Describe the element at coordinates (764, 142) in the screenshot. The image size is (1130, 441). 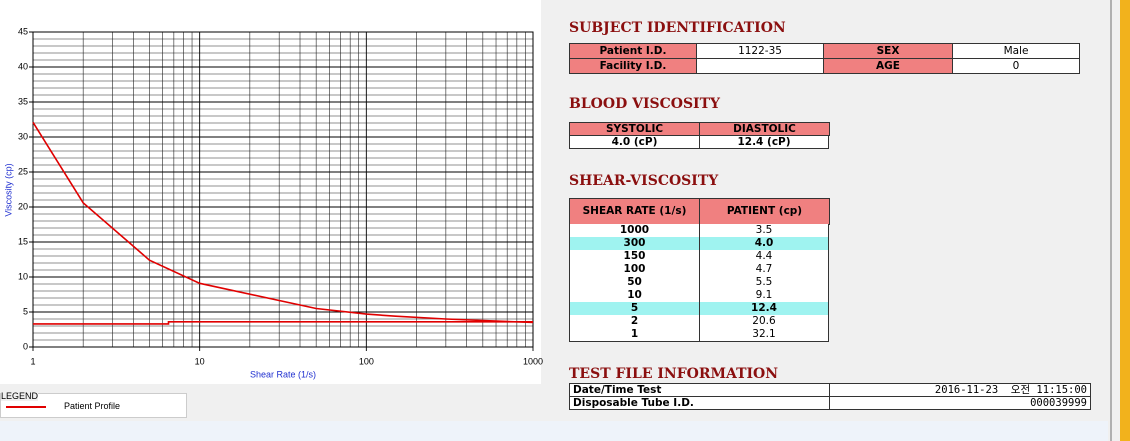
I see `table-cell: 12.4 (cP)` at that location.